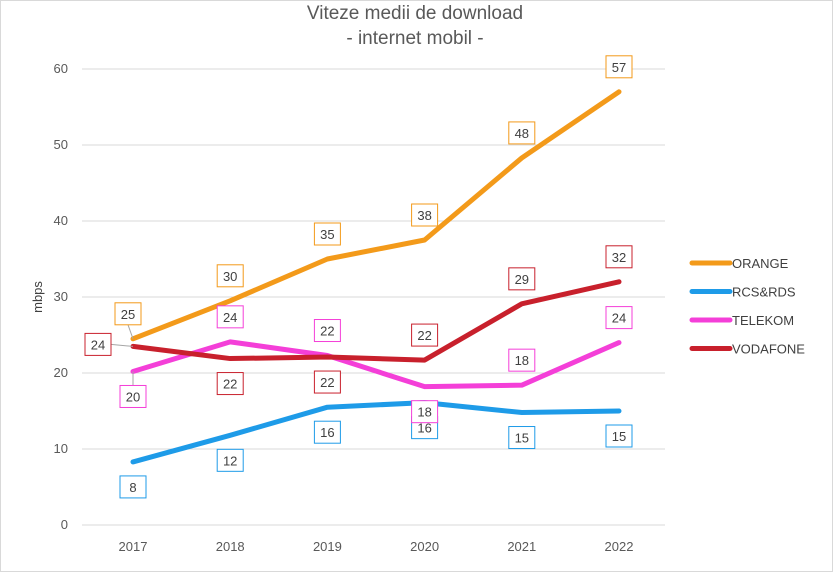  I want to click on chart-title: Viteze medii de download, so click(415, 13).